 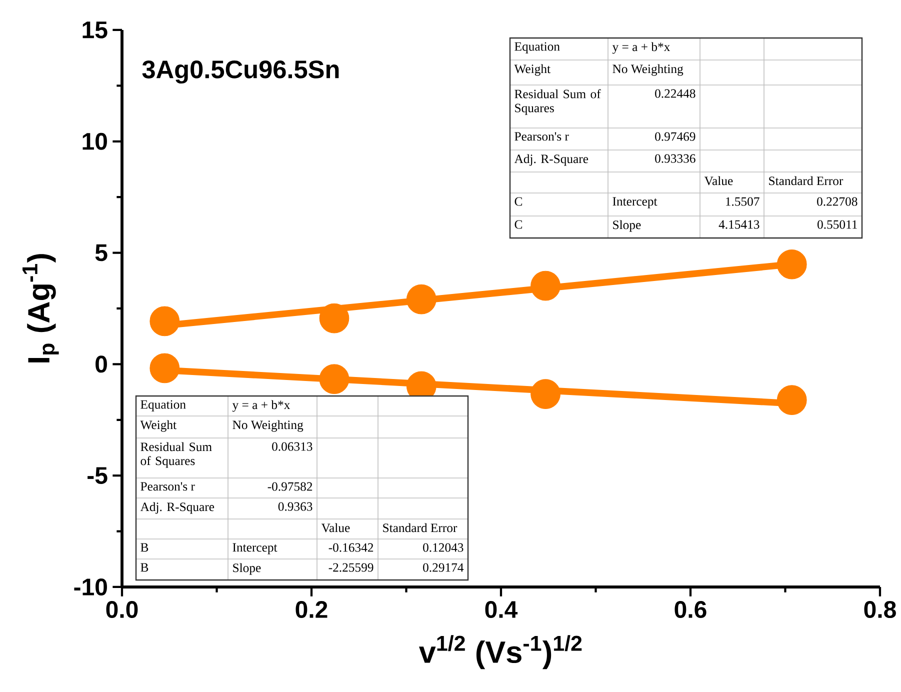 What do you see at coordinates (675, 158) in the screenshot?
I see `annotation: 0.93336` at bounding box center [675, 158].